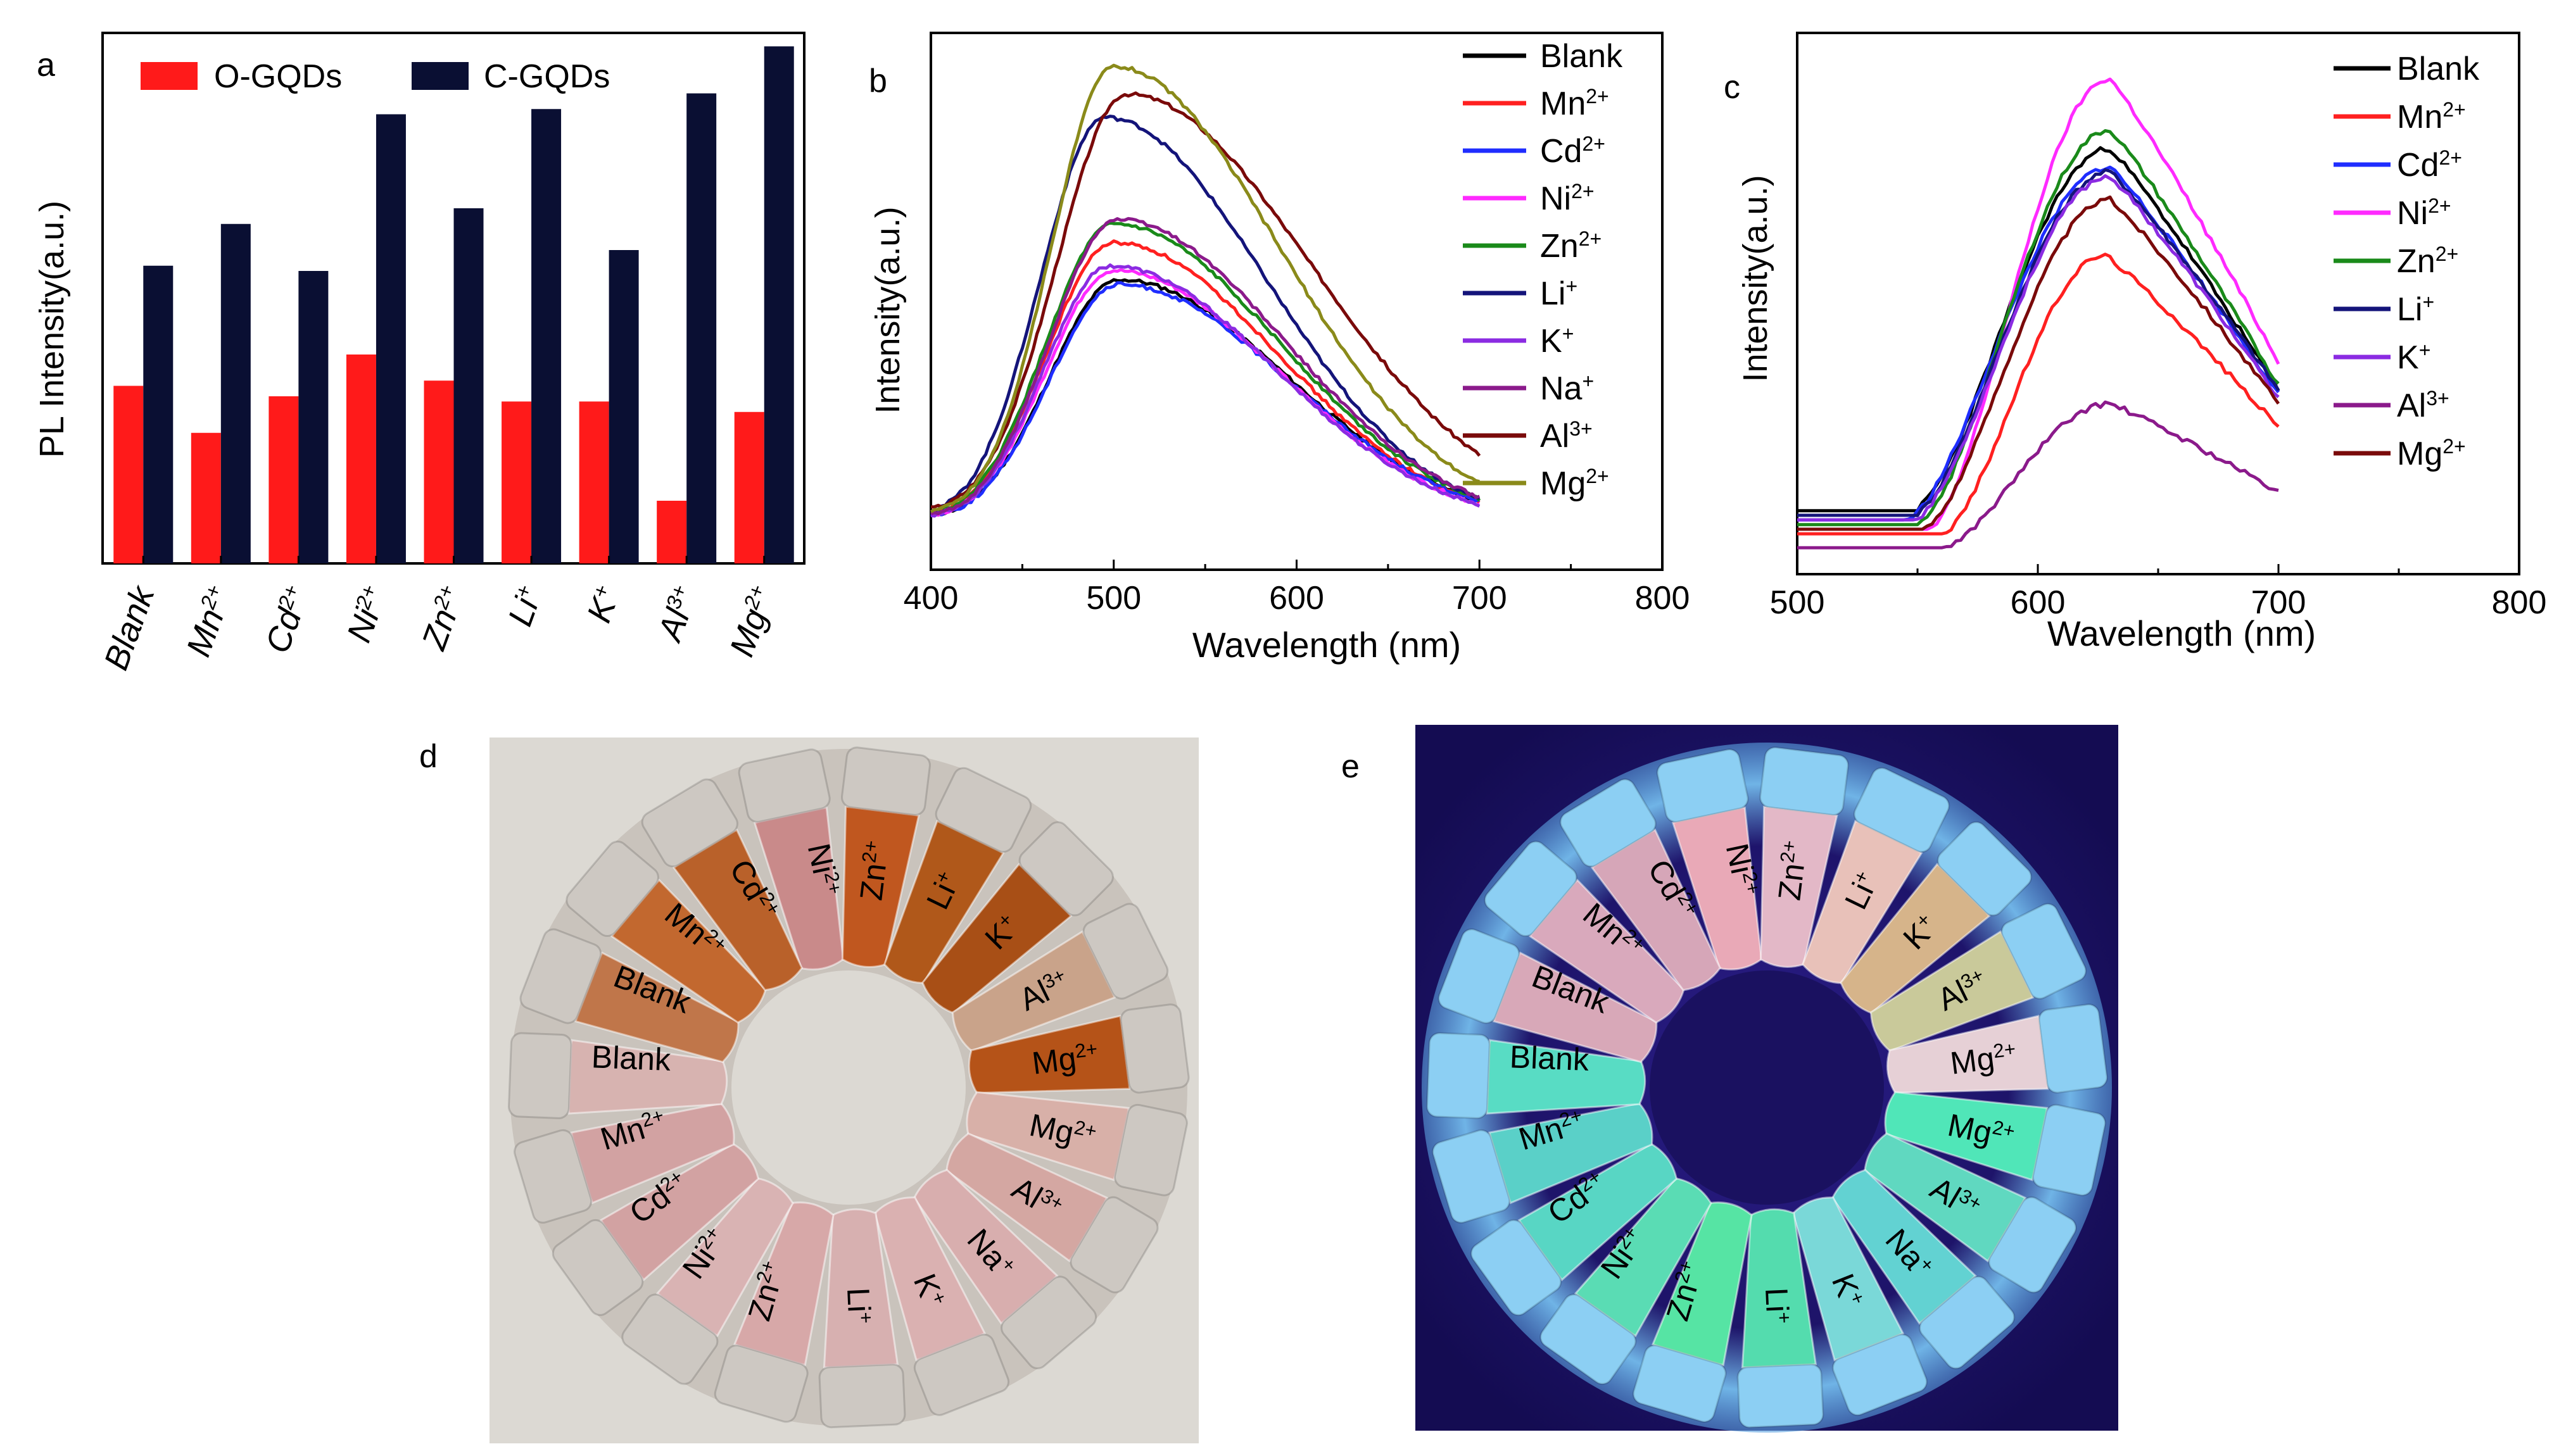  What do you see at coordinates (594, 482) in the screenshot?
I see `bar-o-gqds-k` at bounding box center [594, 482].